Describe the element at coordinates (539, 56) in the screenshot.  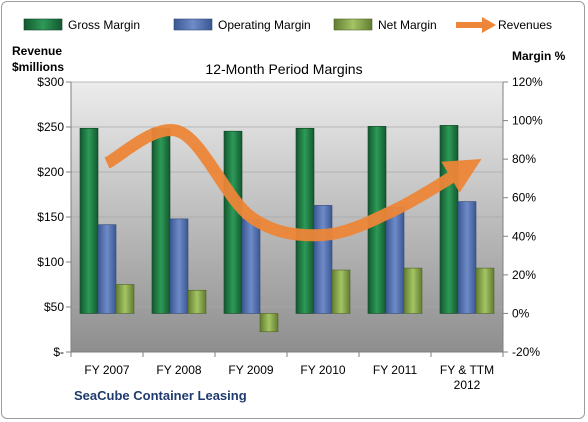
I see `right-axis-label: Margin %` at that location.